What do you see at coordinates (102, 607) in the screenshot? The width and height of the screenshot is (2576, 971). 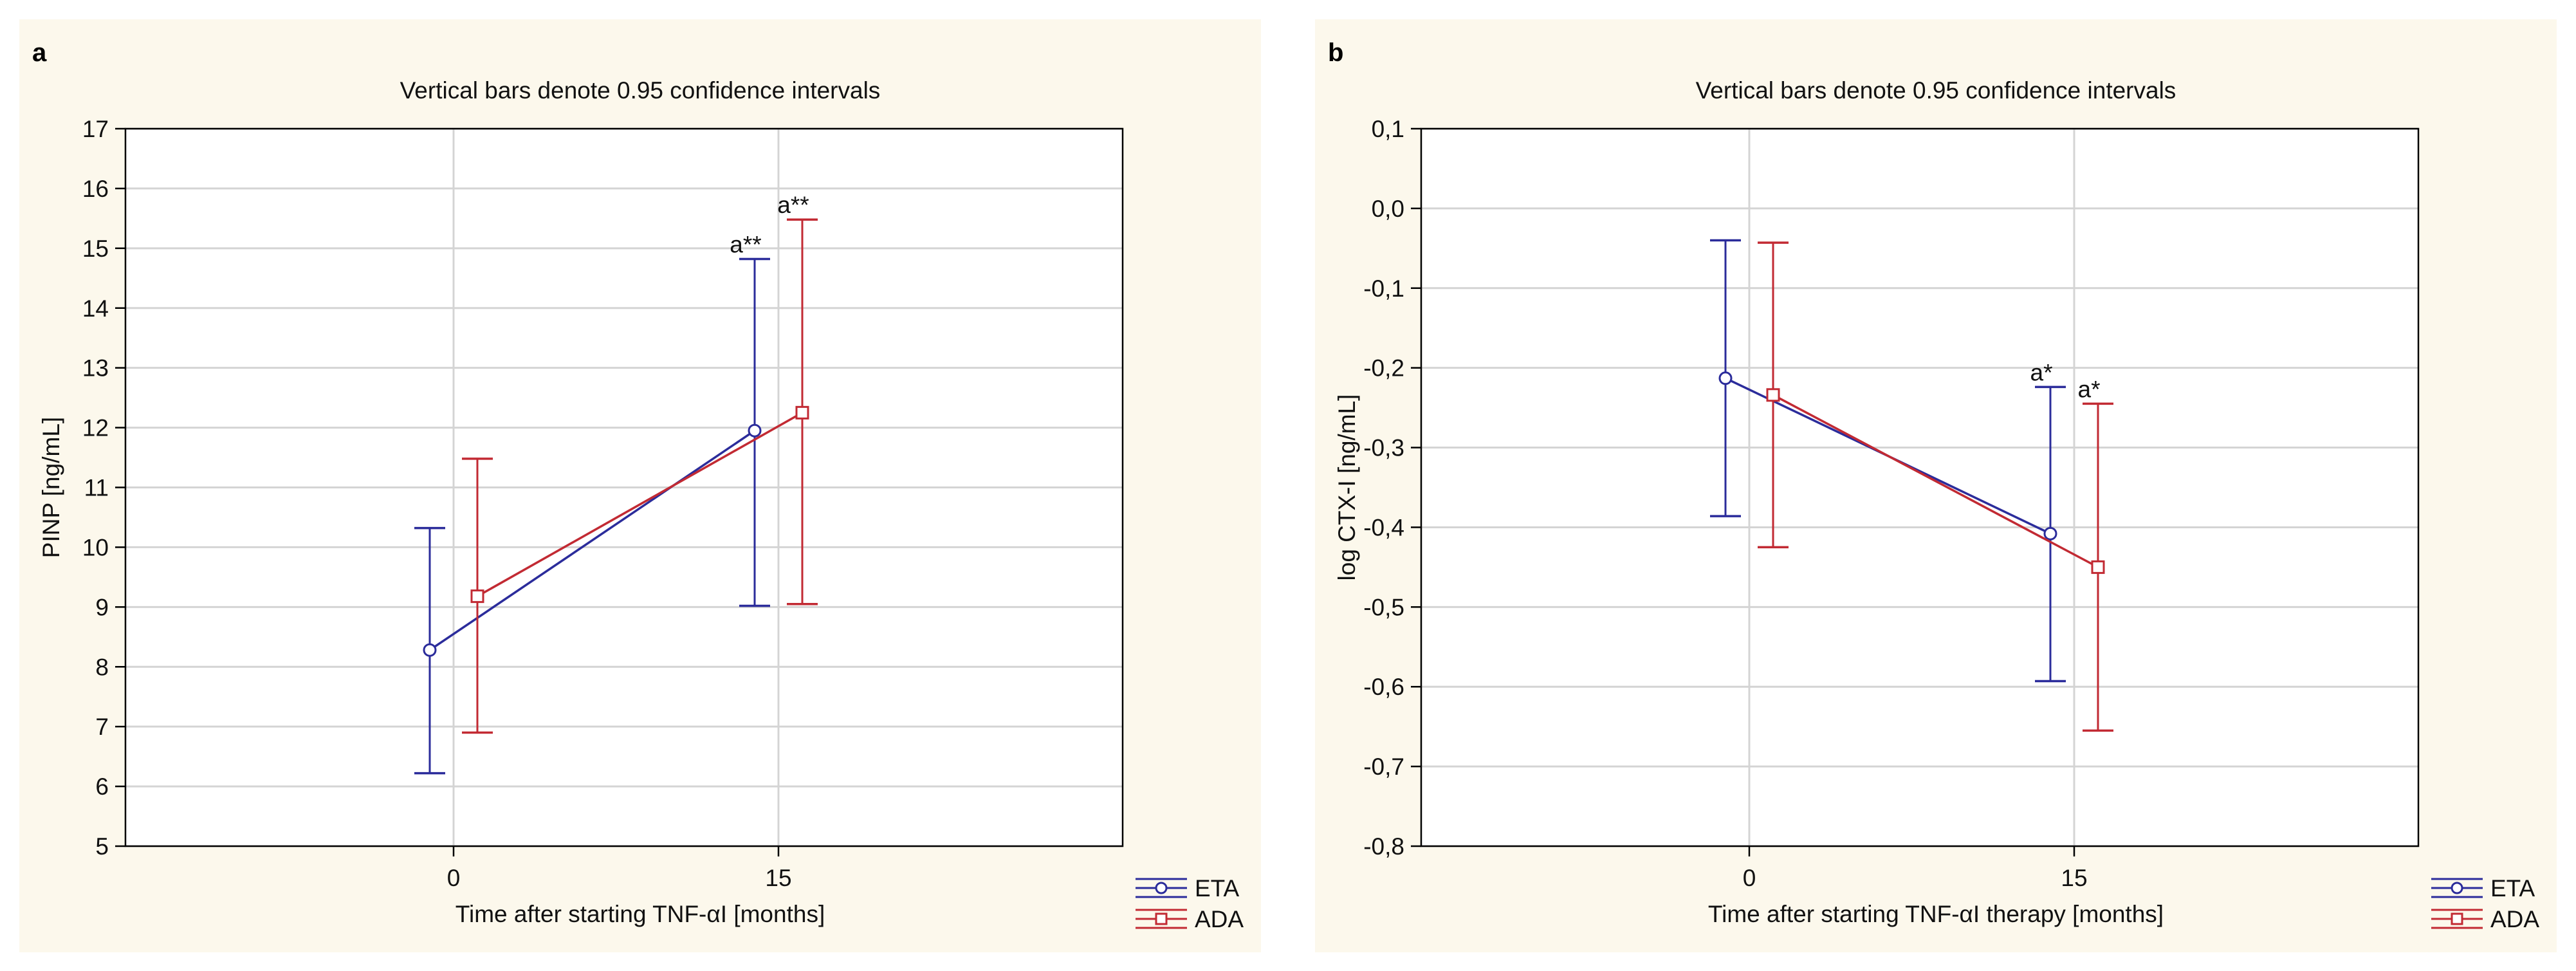 I see `y-tick-label: 9` at bounding box center [102, 607].